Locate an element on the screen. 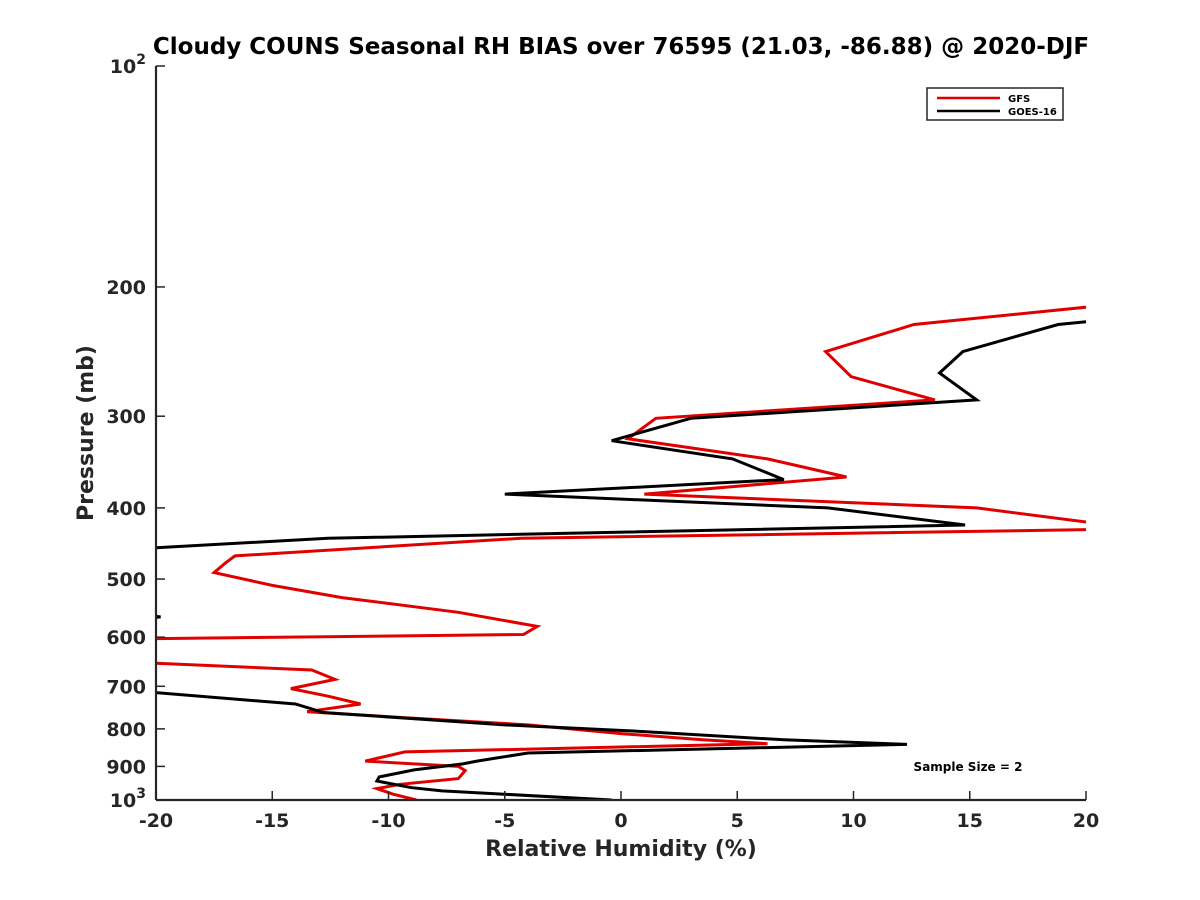 Image resolution: width=1200 pixels, height=900 pixels. x-axis-label: Relative Humidity (%) is located at coordinates (621, 849).